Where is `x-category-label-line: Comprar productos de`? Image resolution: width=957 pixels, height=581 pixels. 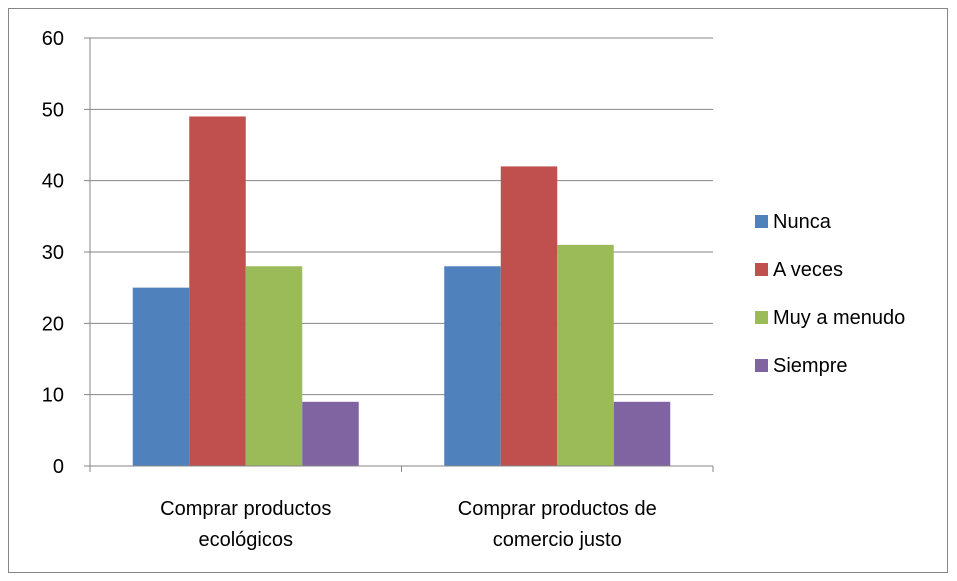 x-category-label-line: Comprar productos de is located at coordinates (557, 509).